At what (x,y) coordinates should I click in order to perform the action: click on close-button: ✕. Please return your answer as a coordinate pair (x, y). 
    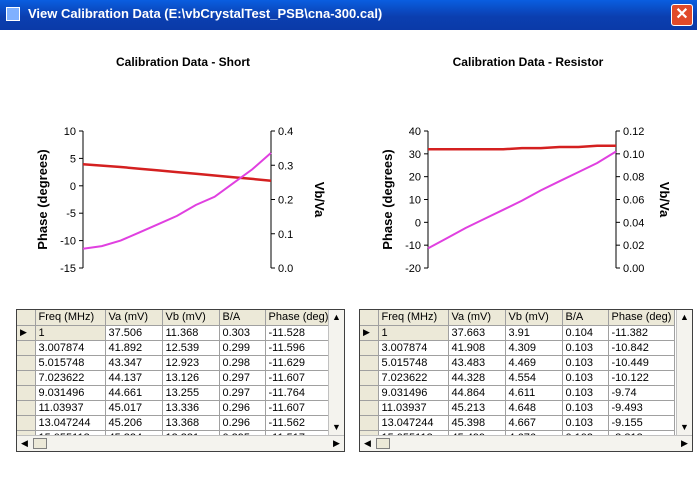
    Looking at the image, I should click on (682, 15).